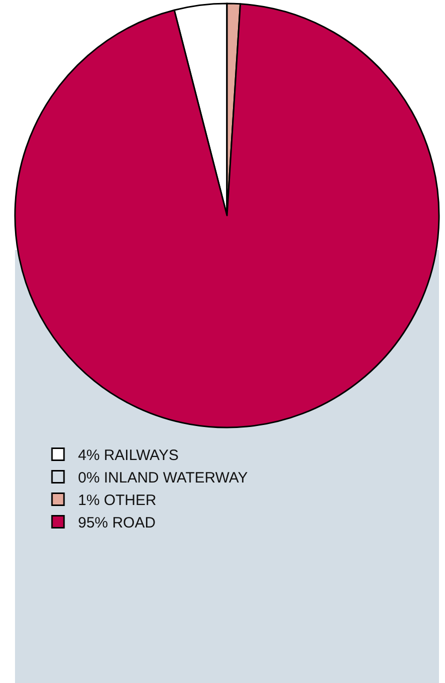  I want to click on legend-label: 1% OTHER, so click(117, 501).